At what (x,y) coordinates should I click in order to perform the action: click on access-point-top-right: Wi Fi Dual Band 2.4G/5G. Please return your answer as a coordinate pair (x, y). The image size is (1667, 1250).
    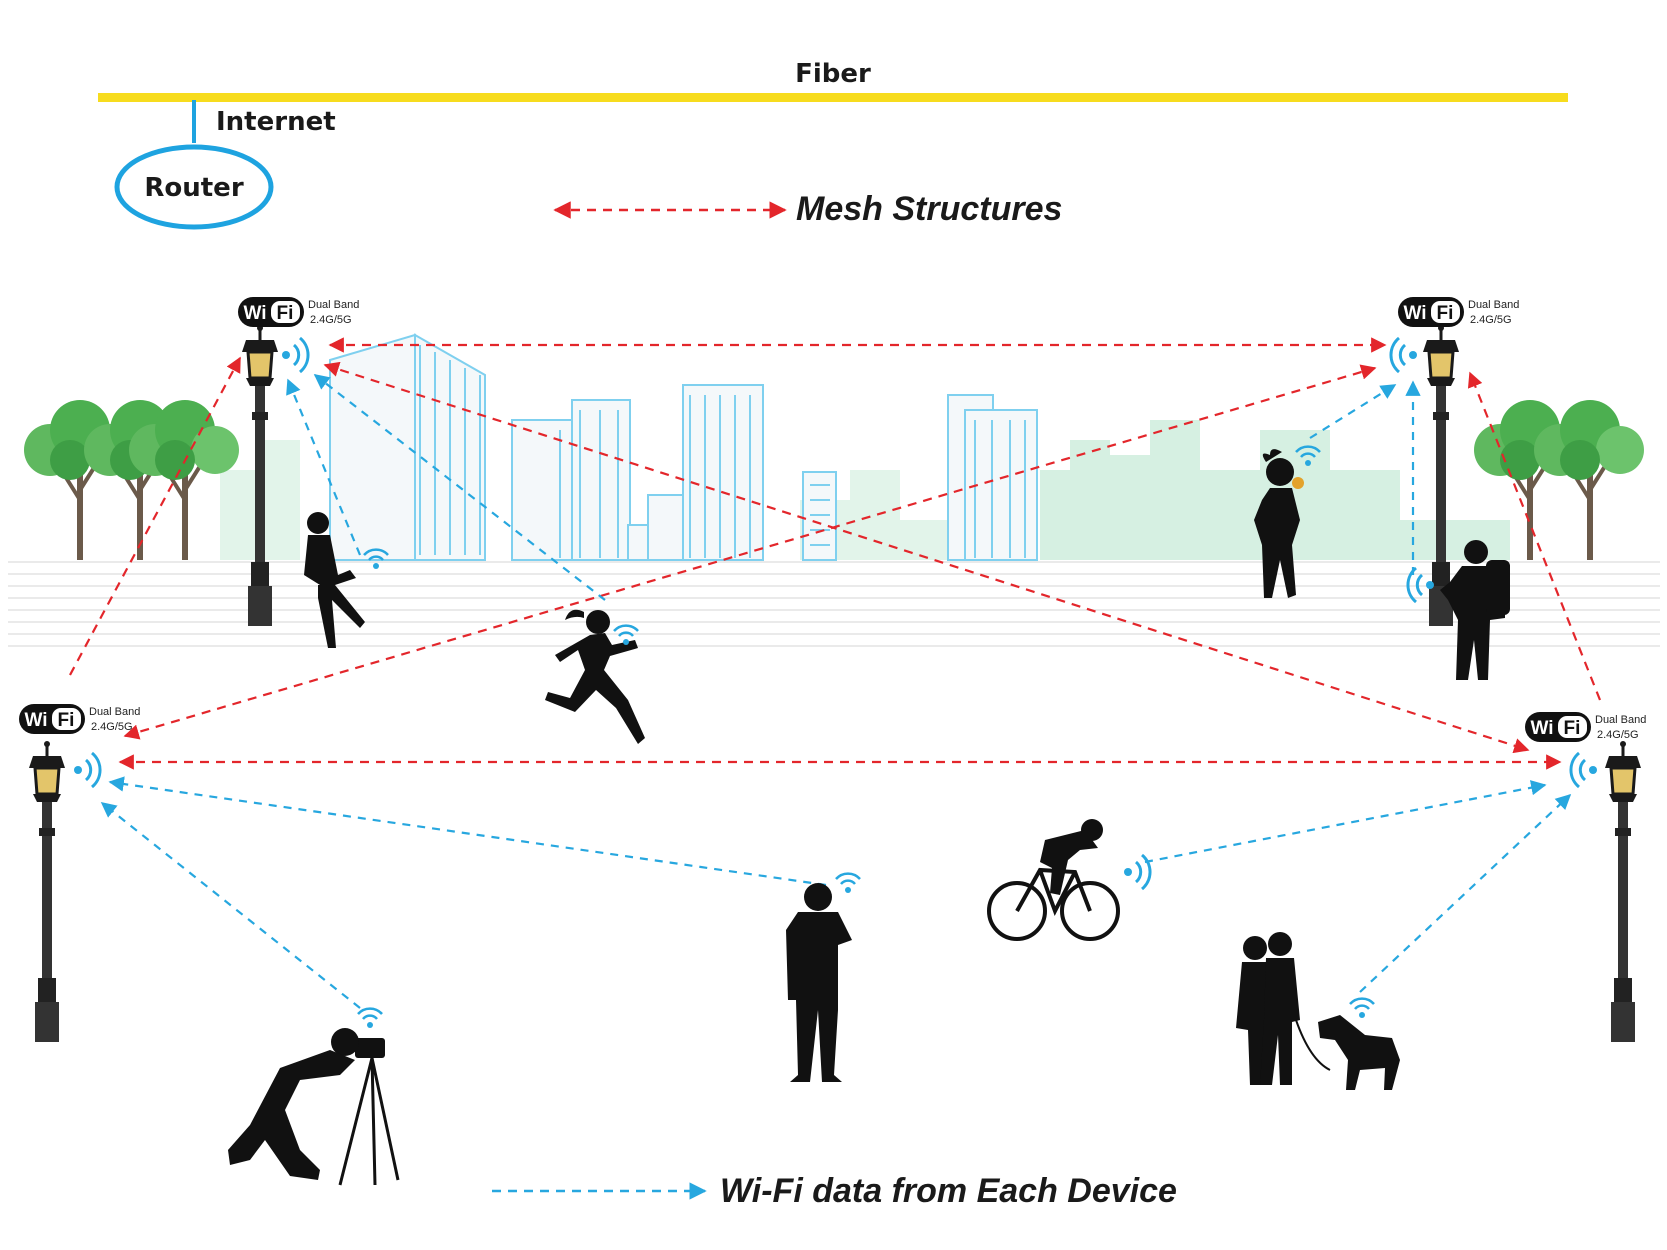
    Looking at the image, I should click on (1454, 462).